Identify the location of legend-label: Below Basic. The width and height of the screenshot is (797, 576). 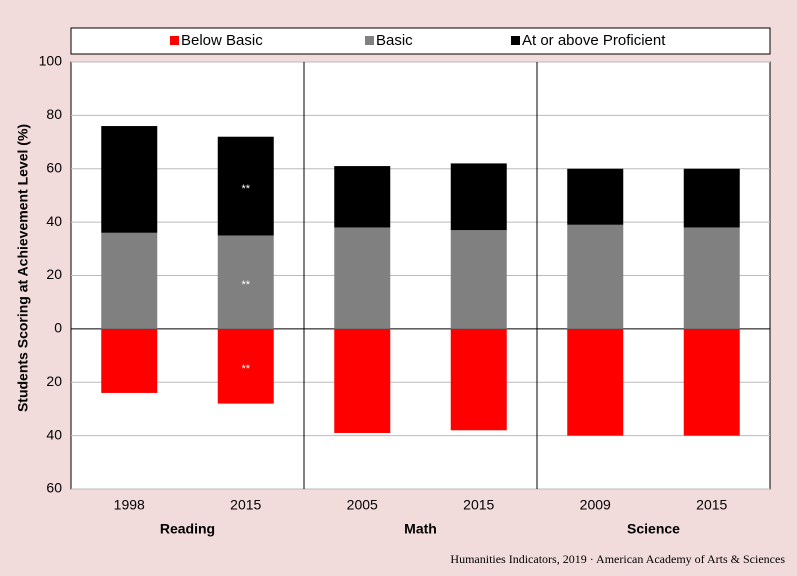
(222, 40).